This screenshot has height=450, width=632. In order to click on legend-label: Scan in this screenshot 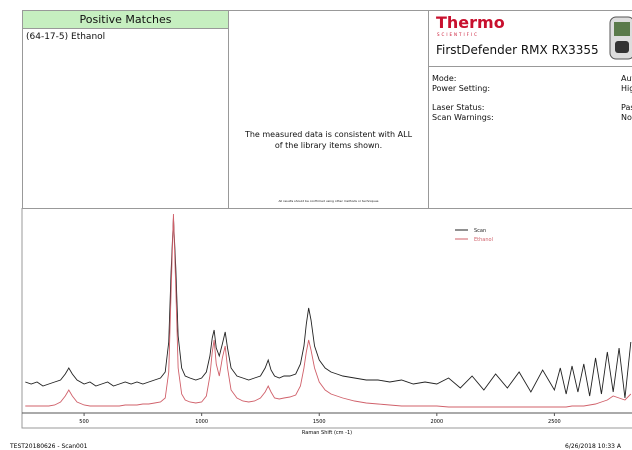, I will do `click(480, 231)`.